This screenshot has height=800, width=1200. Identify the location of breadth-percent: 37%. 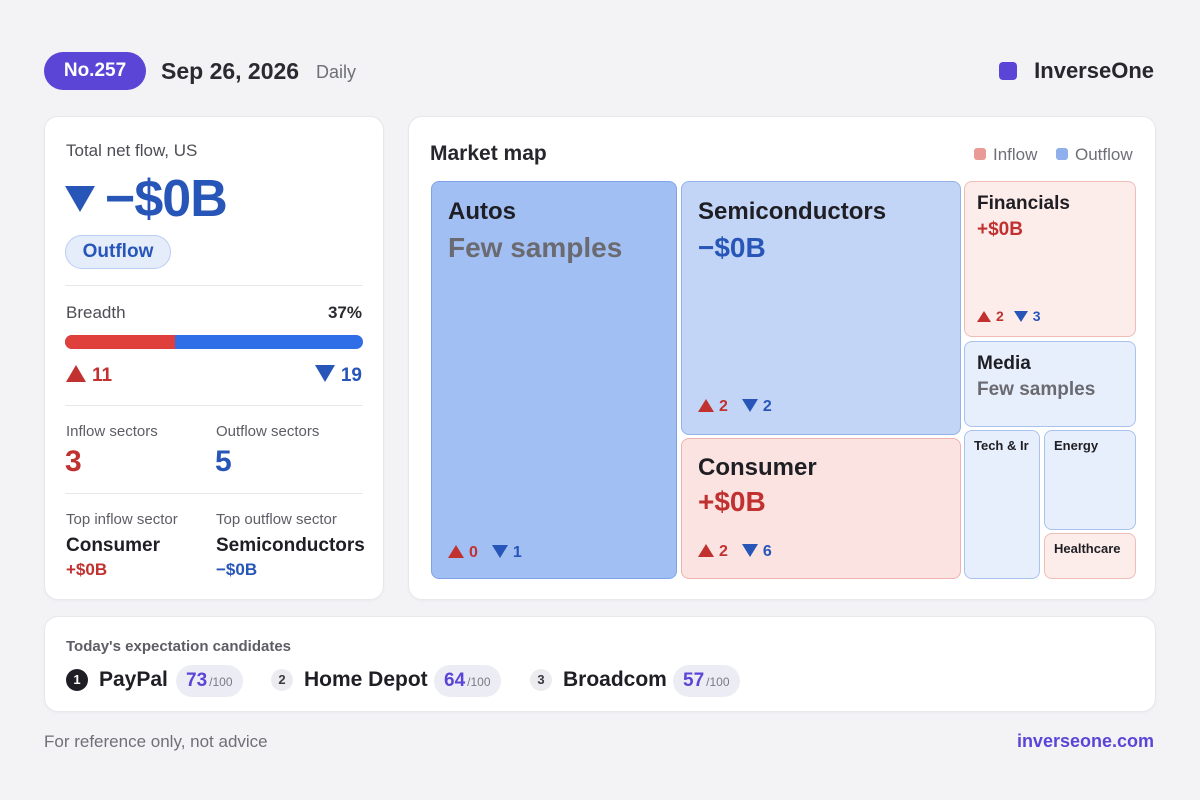
(344, 312).